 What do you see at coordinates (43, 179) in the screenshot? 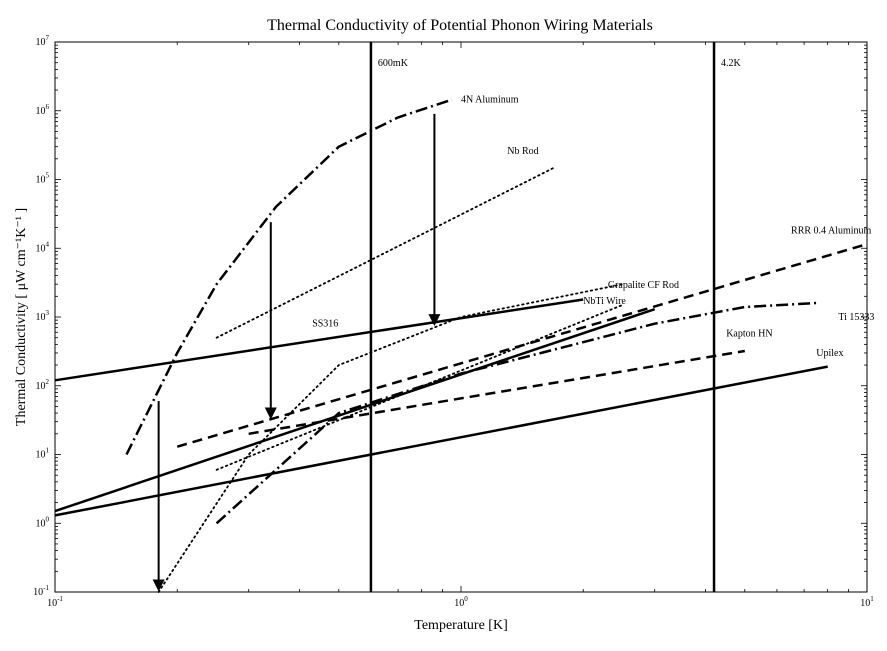
I see `y-tick-label: 10⁵` at bounding box center [43, 179].